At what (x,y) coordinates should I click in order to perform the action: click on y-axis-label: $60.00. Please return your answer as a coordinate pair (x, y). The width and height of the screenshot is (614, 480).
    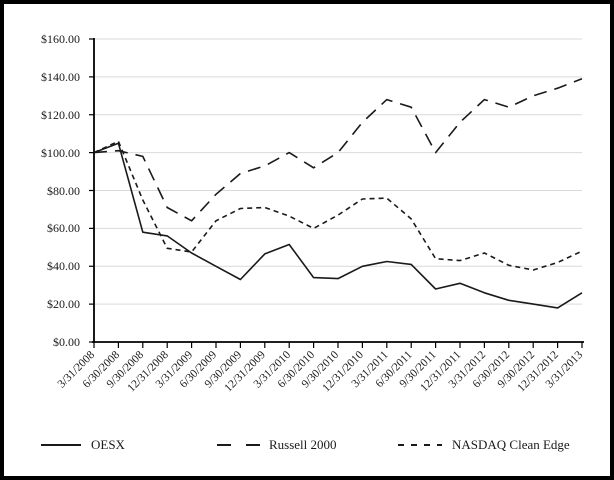
    Looking at the image, I should click on (63, 228).